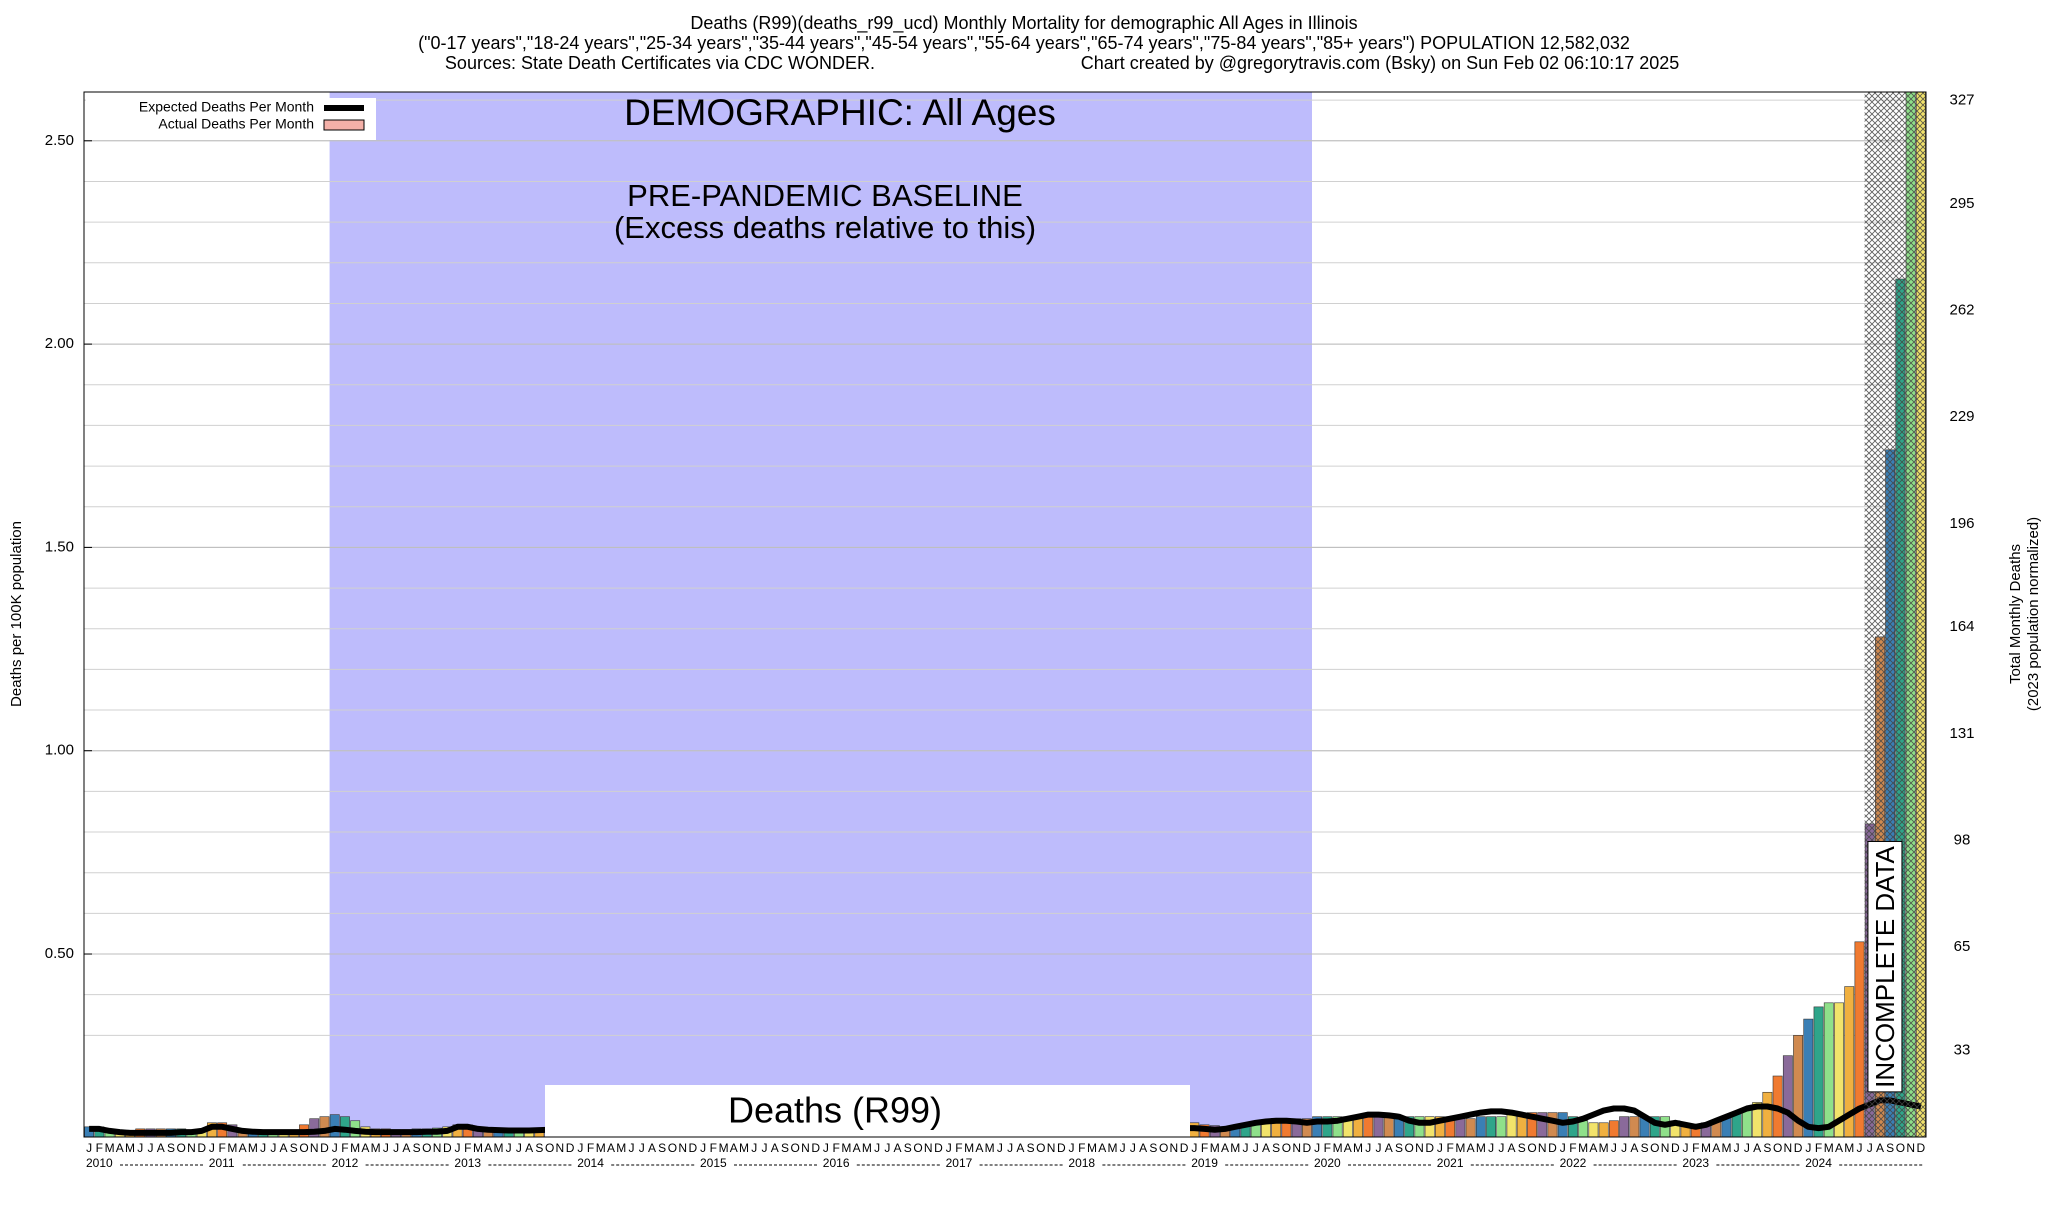 This screenshot has height=1205, width=2048. I want to click on cause-box, so click(867, 1111).